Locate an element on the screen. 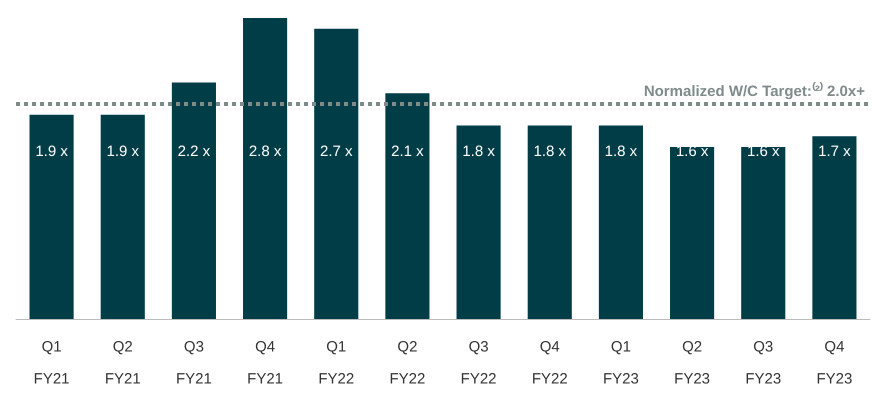 The image size is (886, 403). x-tick-label: Q4 FY21 is located at coordinates (265, 363).